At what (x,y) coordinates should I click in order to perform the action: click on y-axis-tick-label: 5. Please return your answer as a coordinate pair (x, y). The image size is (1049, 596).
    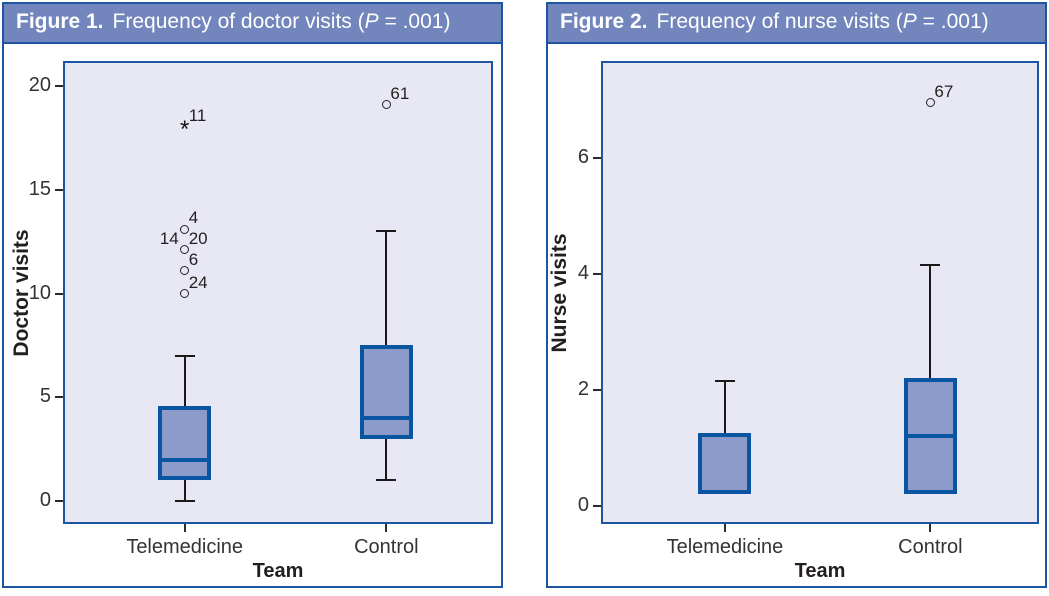
    Looking at the image, I should click on (45, 396).